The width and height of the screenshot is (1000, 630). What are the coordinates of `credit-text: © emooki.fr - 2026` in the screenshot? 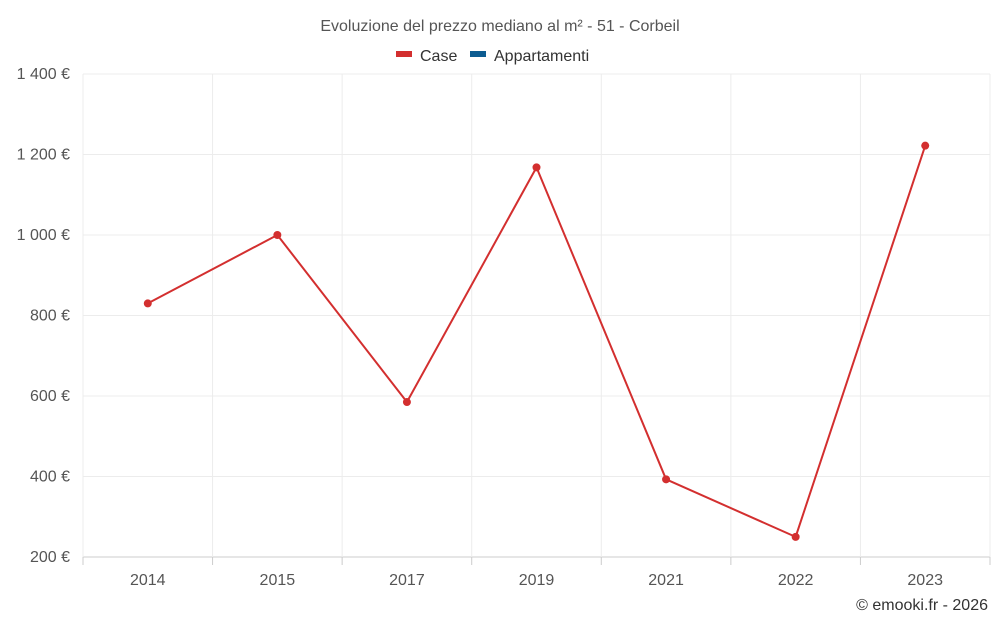 It's located at (922, 605).